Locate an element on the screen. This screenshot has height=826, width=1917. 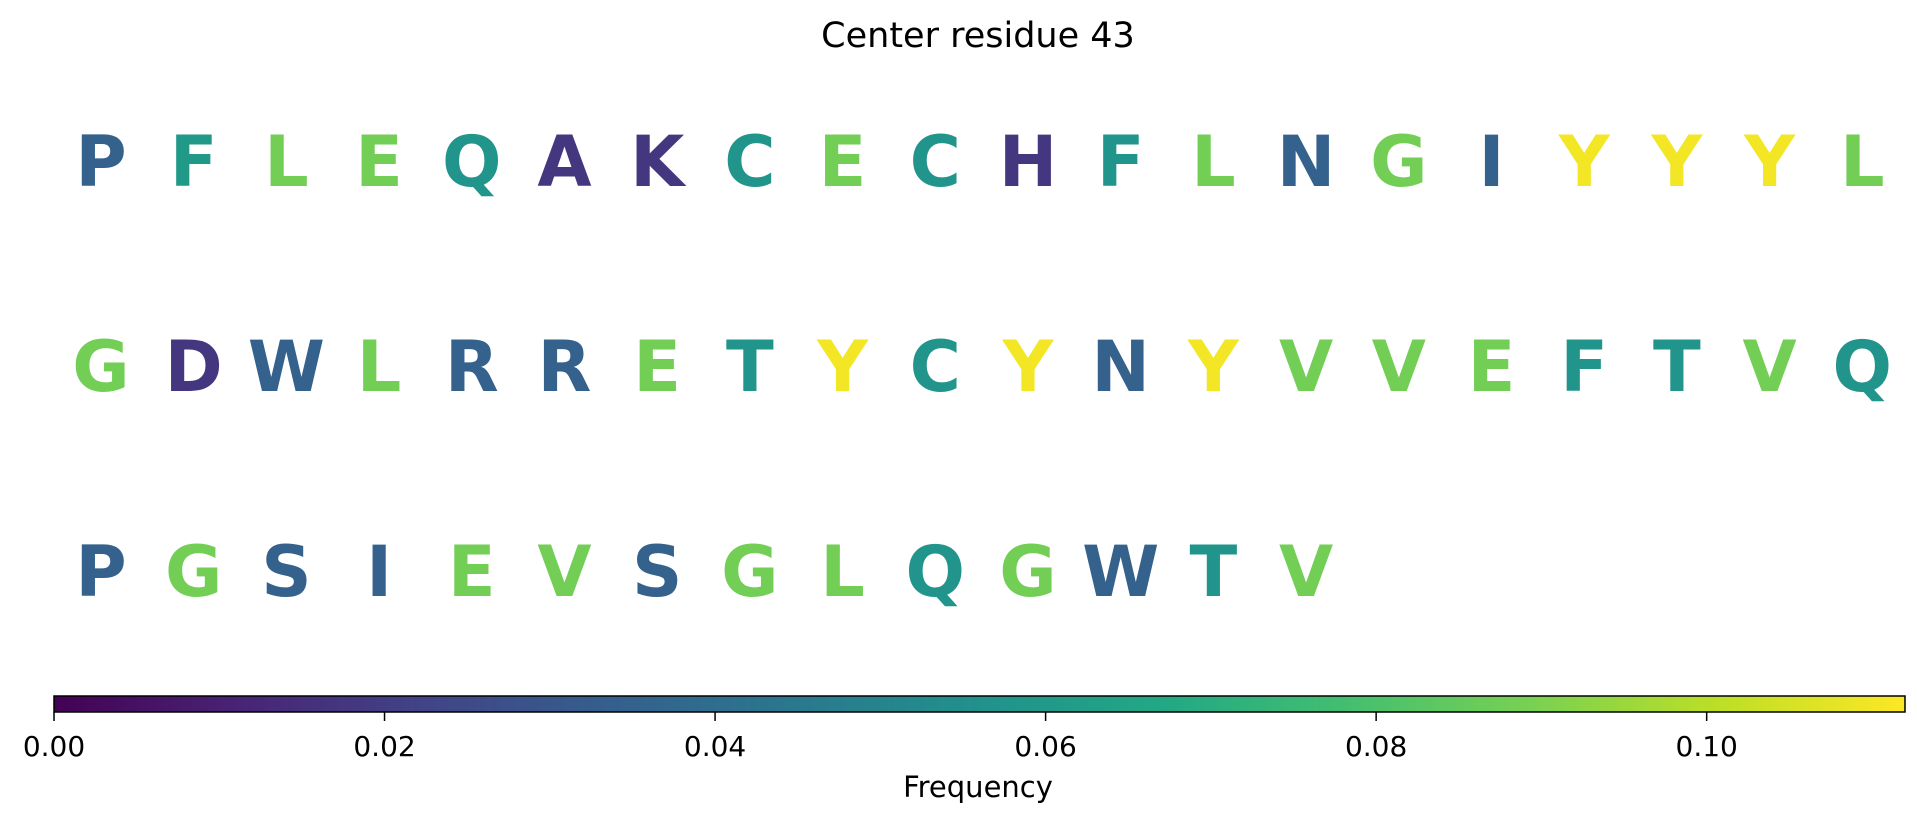
colorbar-tick-label: 0.08 is located at coordinates (1376, 746).